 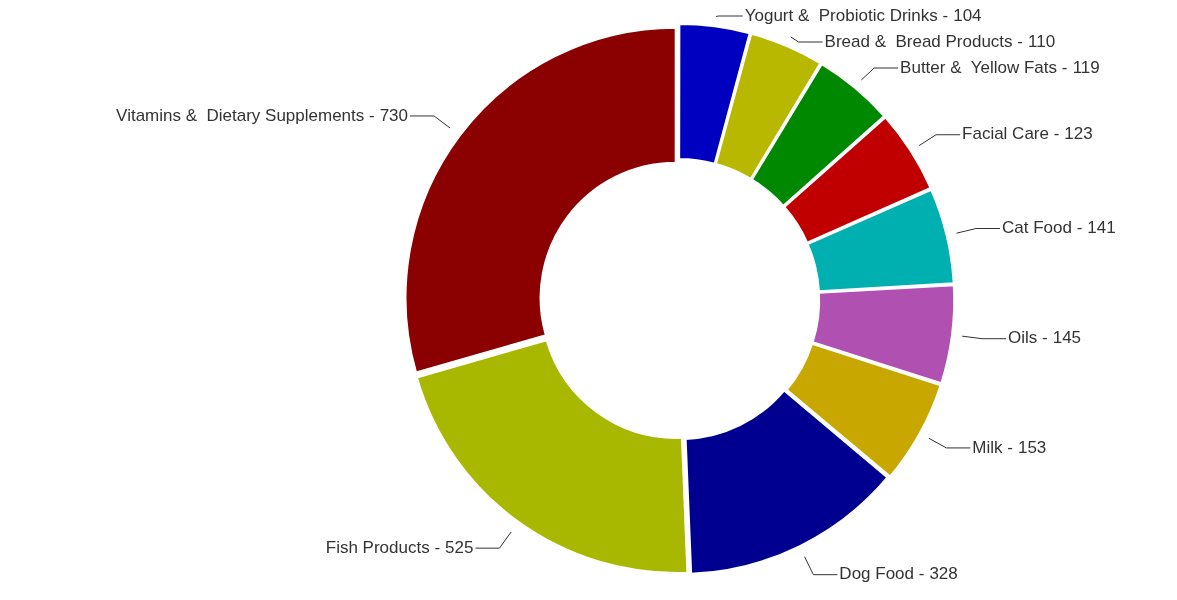 I want to click on slice-label: Milk -, so click(x=992, y=447).